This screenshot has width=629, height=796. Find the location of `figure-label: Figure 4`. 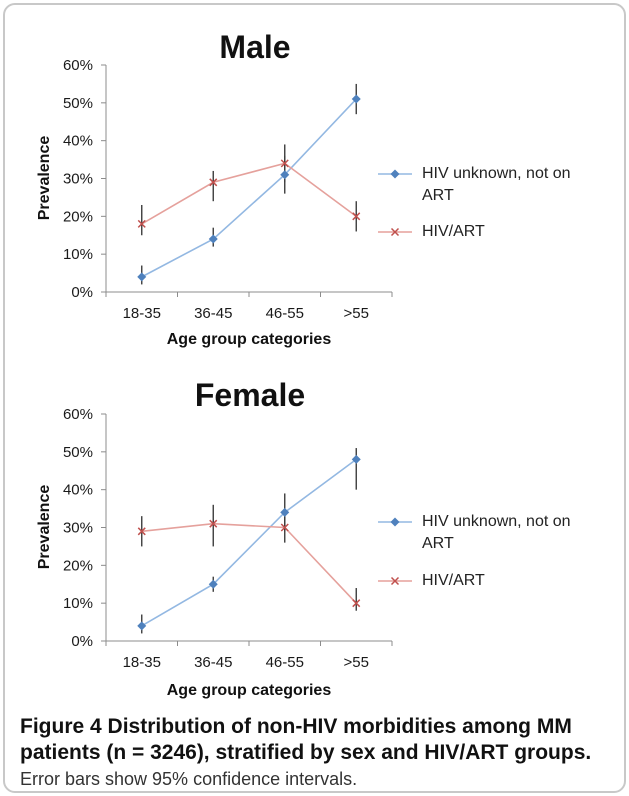

figure-label: Figure 4 is located at coordinates (61, 726).